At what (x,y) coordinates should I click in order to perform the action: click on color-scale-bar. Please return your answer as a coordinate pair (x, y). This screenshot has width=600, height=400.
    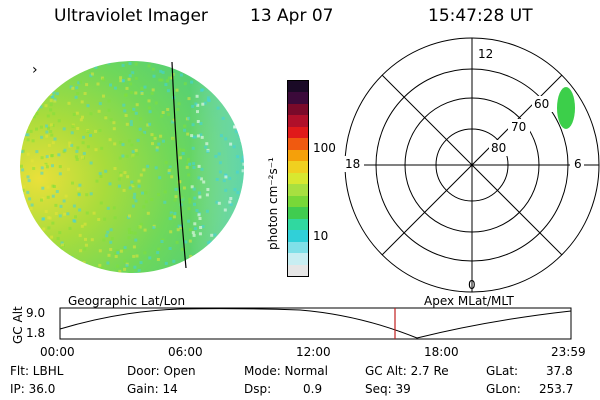
    Looking at the image, I should click on (298, 178).